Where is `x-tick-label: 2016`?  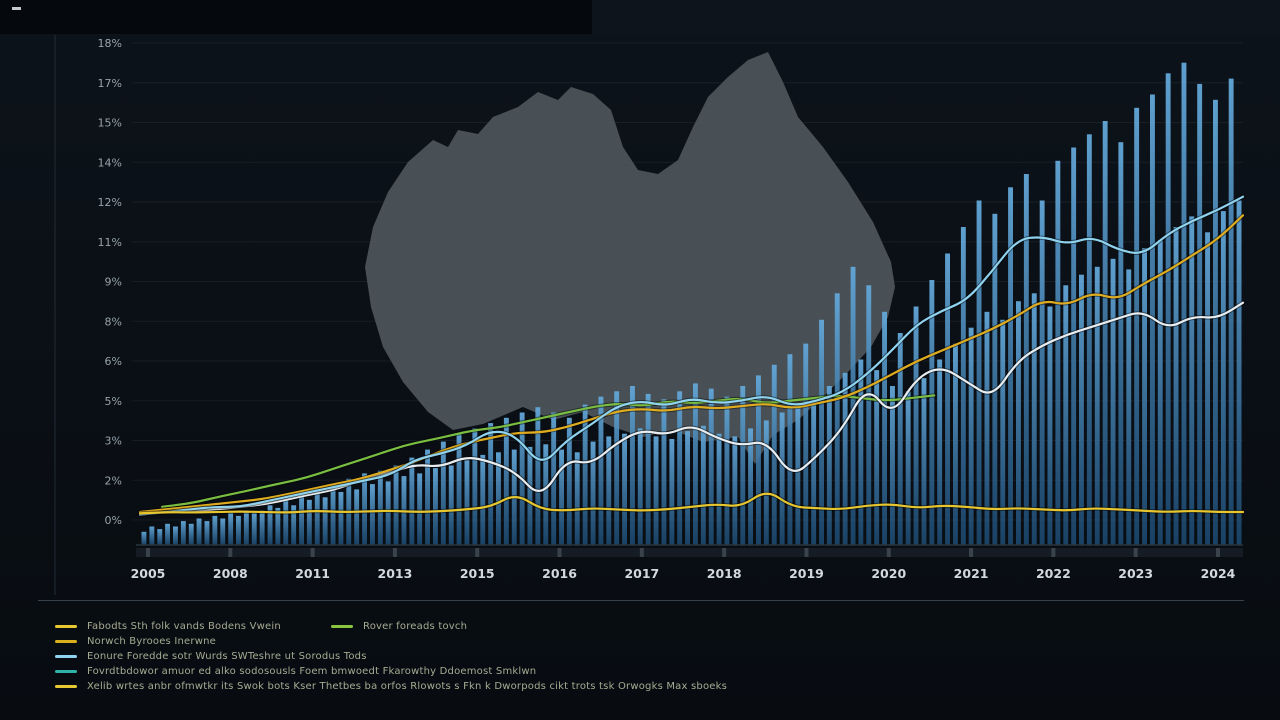
x-tick-label: 2016 is located at coordinates (559, 573).